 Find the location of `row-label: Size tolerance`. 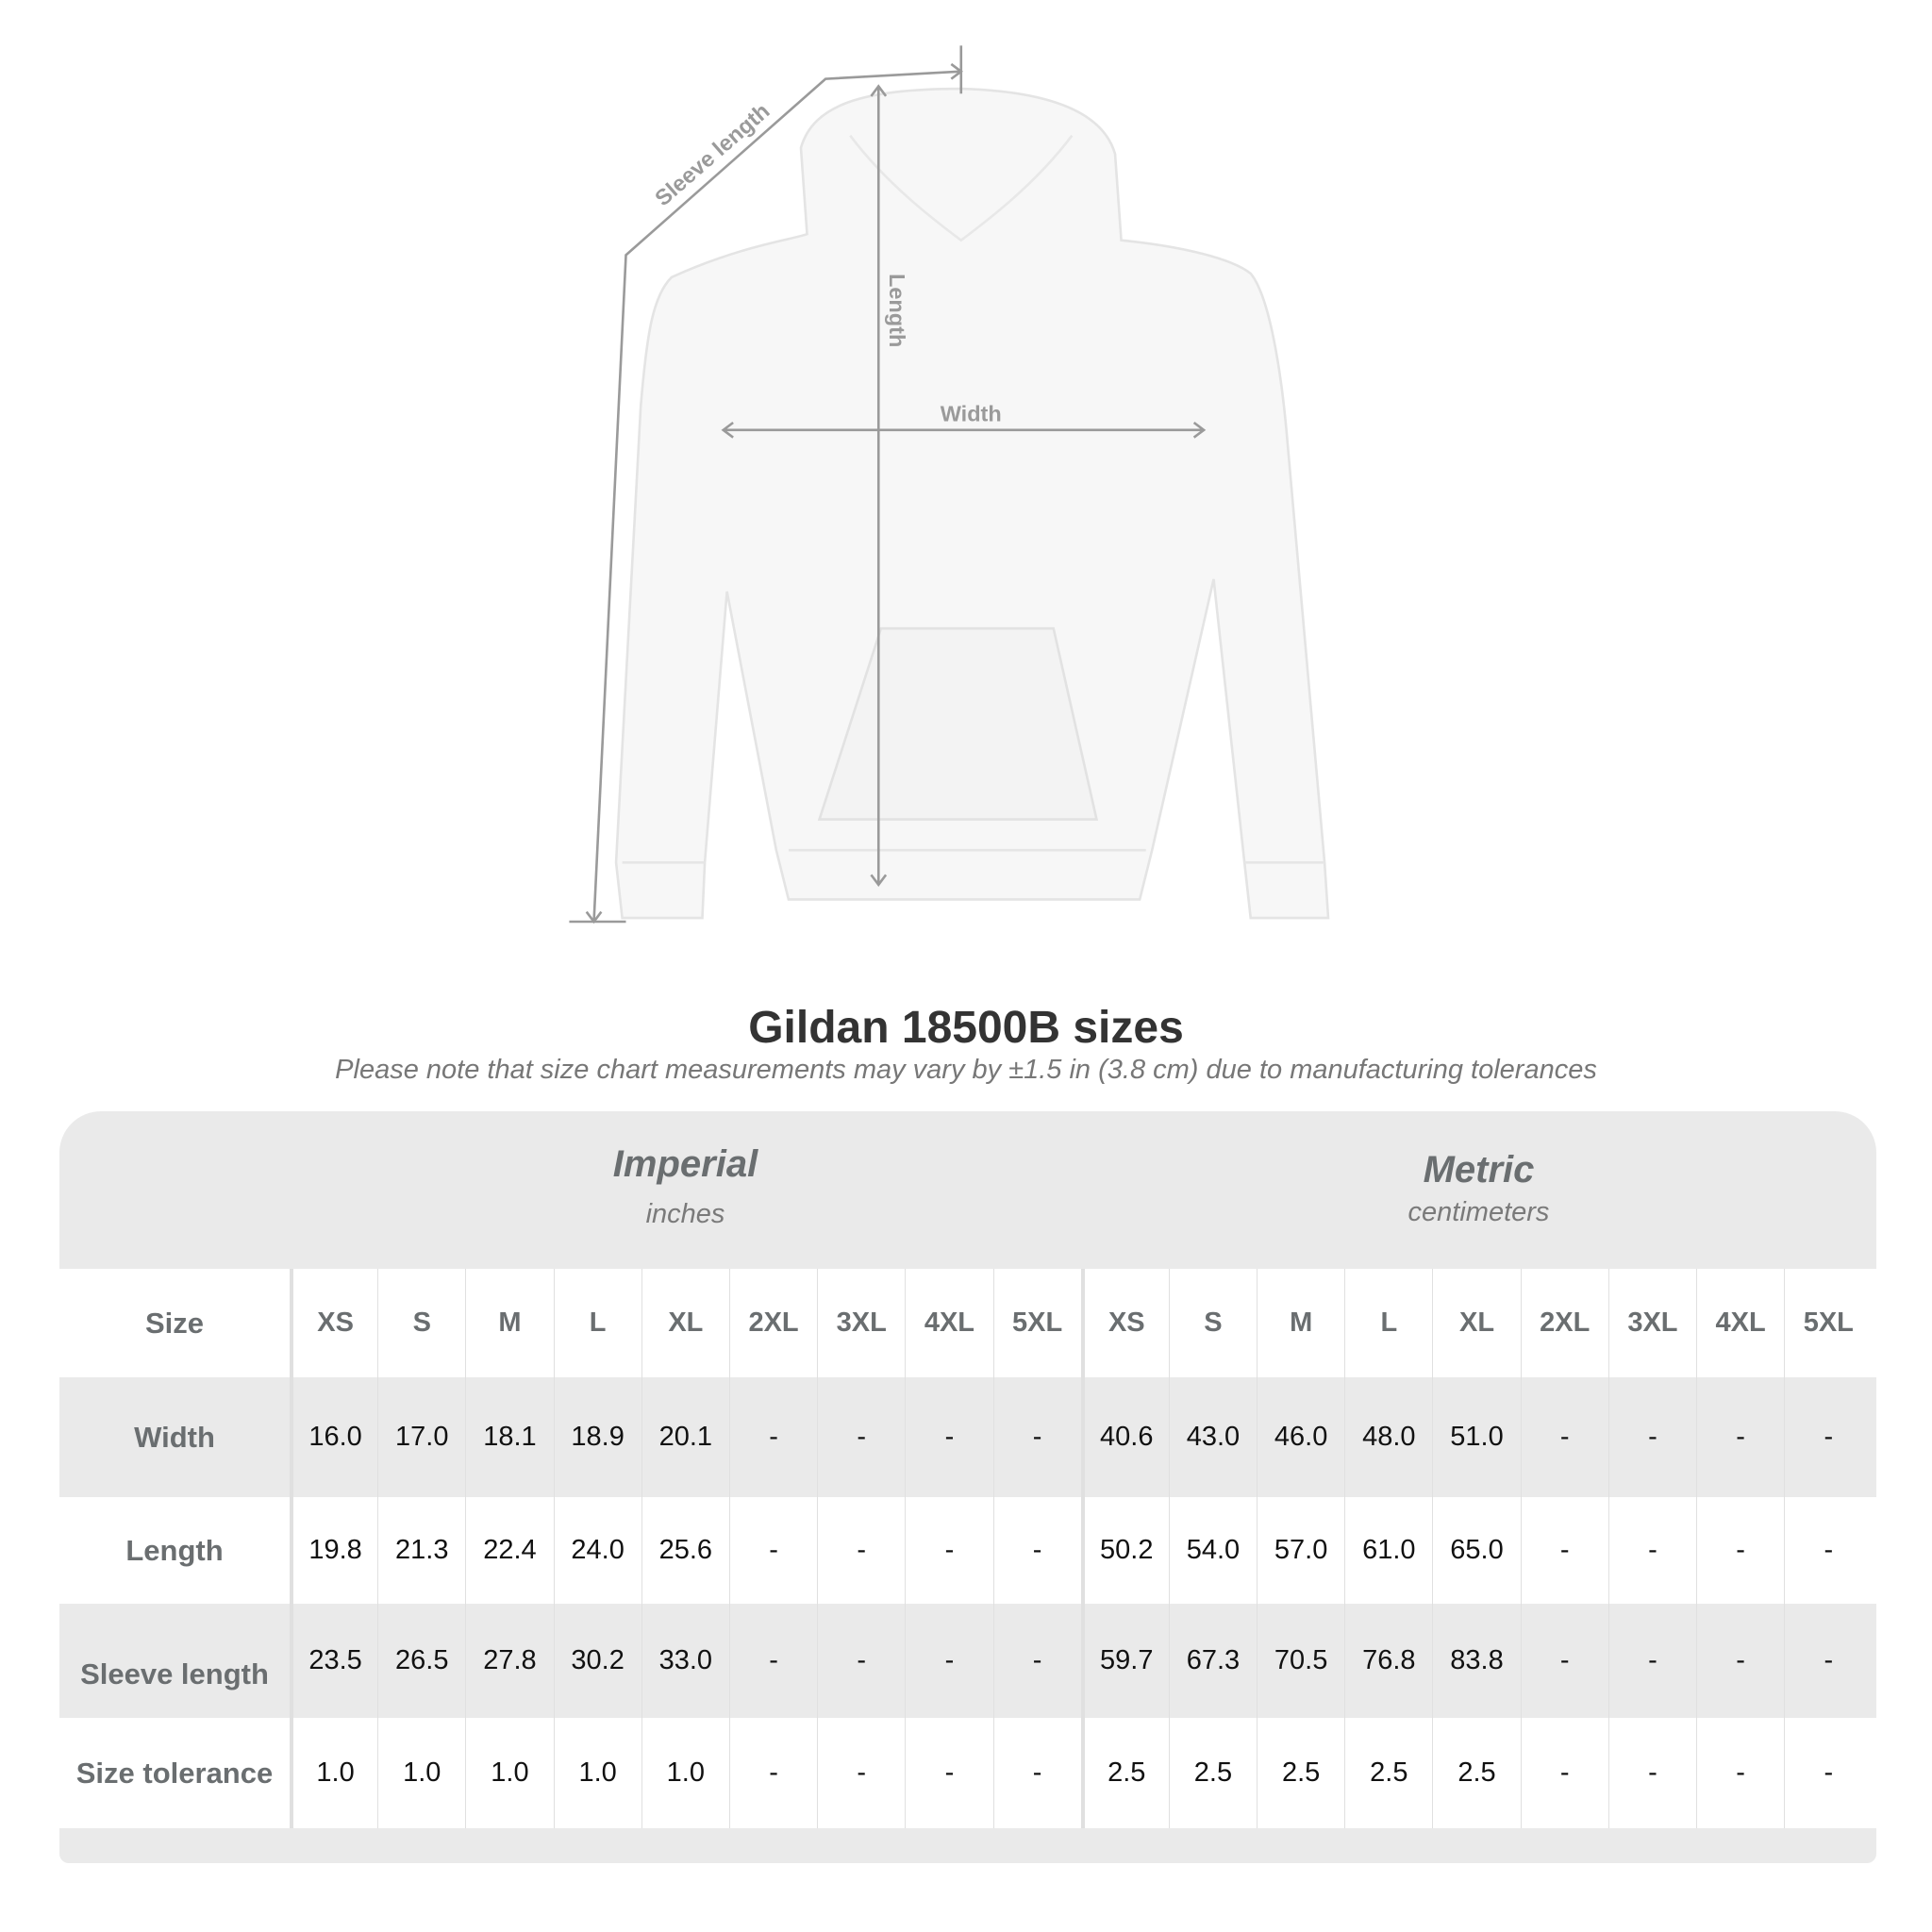

row-label: Size tolerance is located at coordinates (175, 1773).